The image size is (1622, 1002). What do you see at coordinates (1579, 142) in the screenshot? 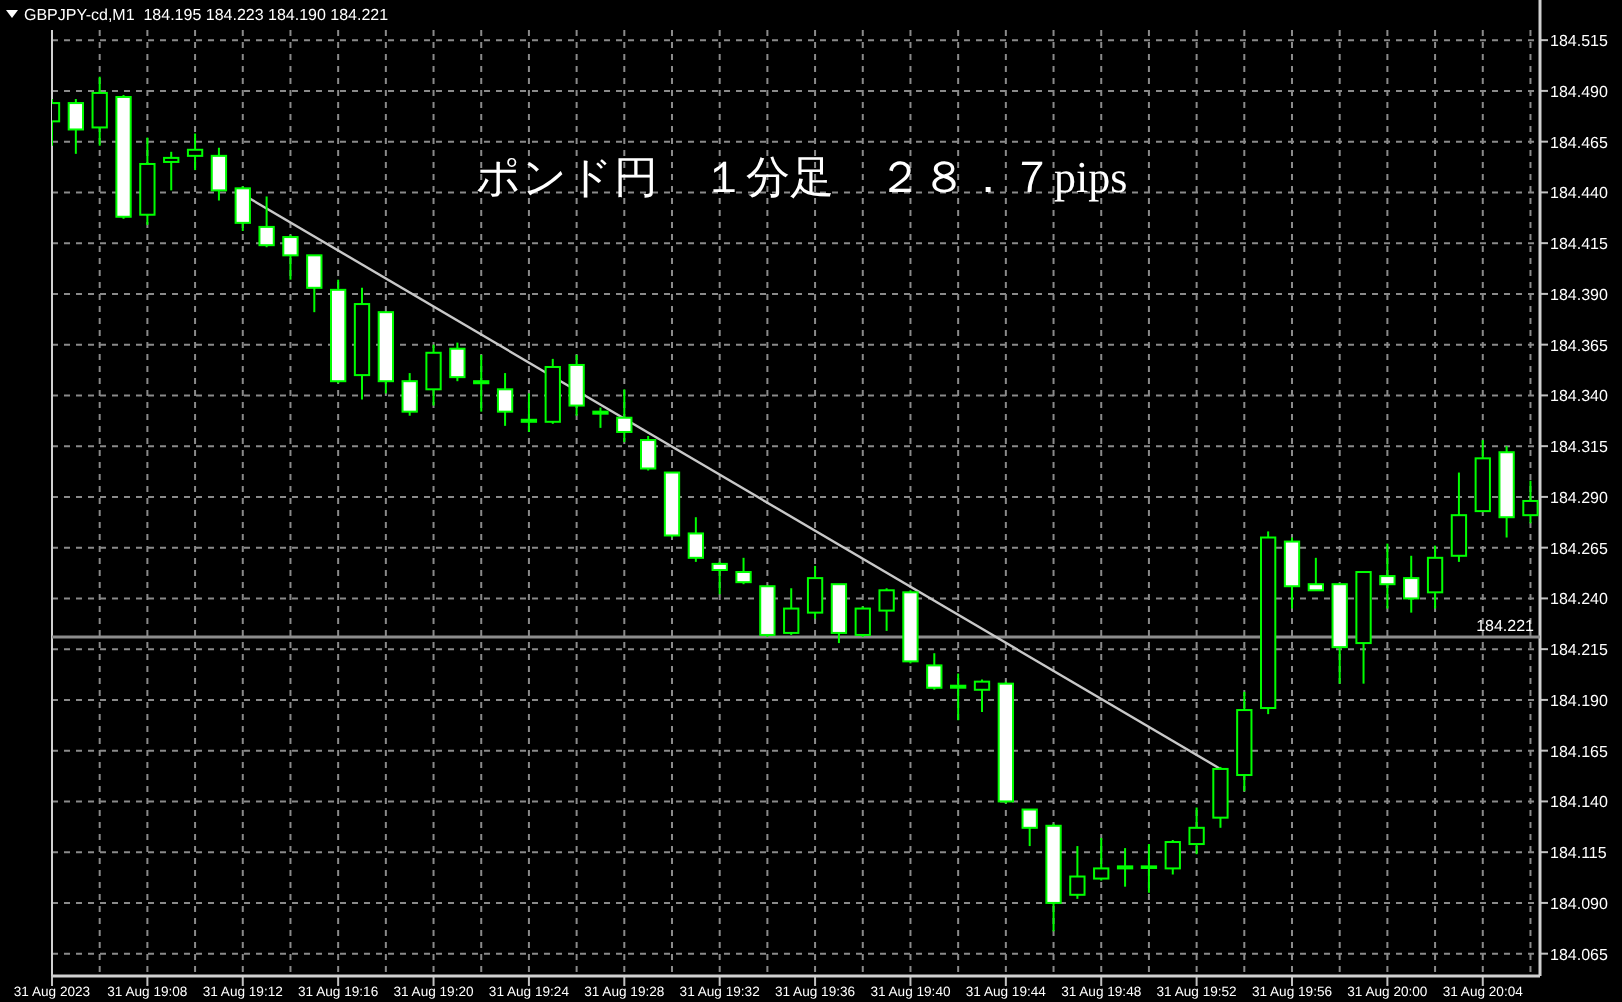
I see `y-tick-label: 184.465` at bounding box center [1579, 142].